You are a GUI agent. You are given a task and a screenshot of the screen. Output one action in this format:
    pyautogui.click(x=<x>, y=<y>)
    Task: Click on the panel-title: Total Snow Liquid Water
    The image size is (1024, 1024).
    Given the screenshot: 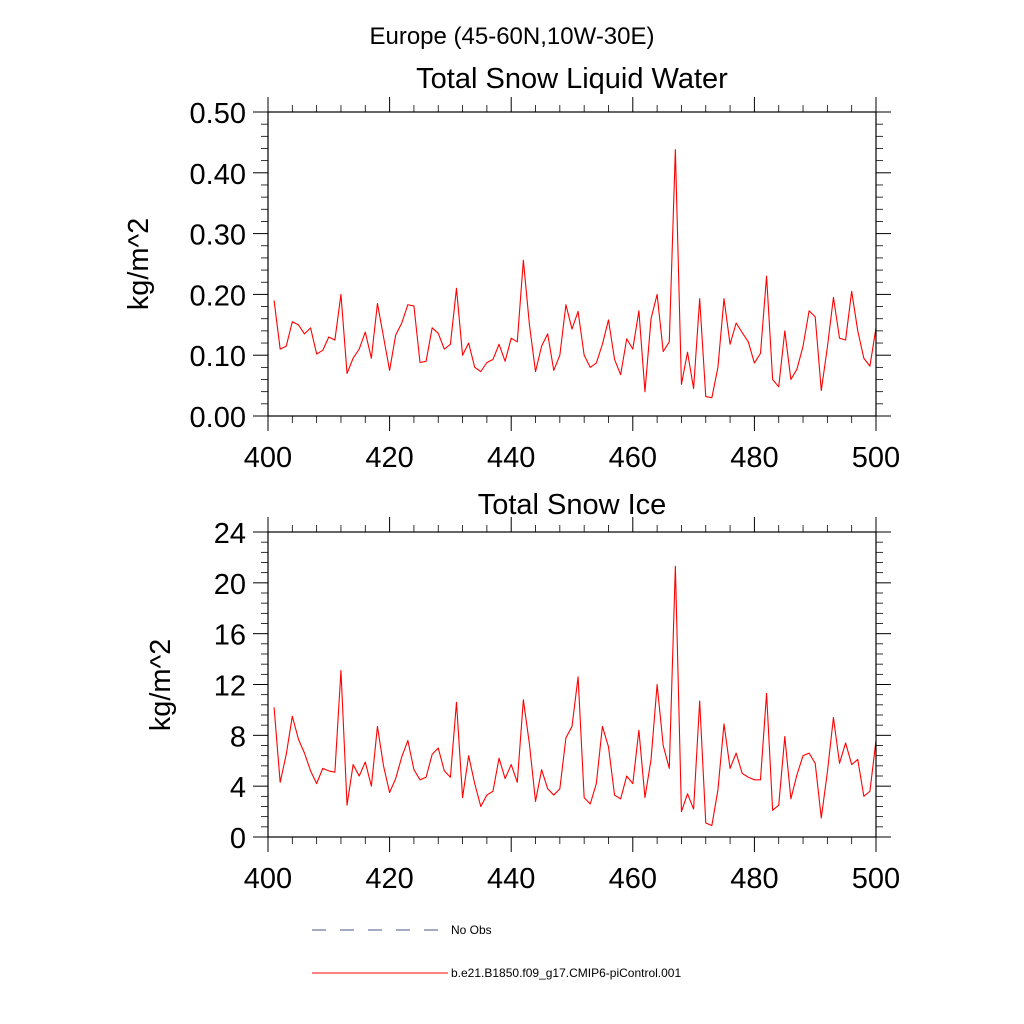 What is the action you would take?
    pyautogui.click(x=572, y=79)
    